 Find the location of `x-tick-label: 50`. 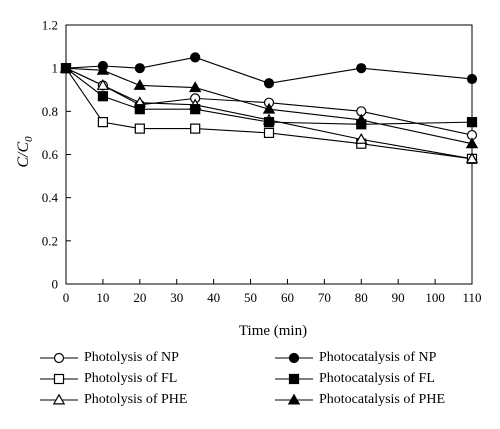

x-tick-label: 50 is located at coordinates (250, 297).